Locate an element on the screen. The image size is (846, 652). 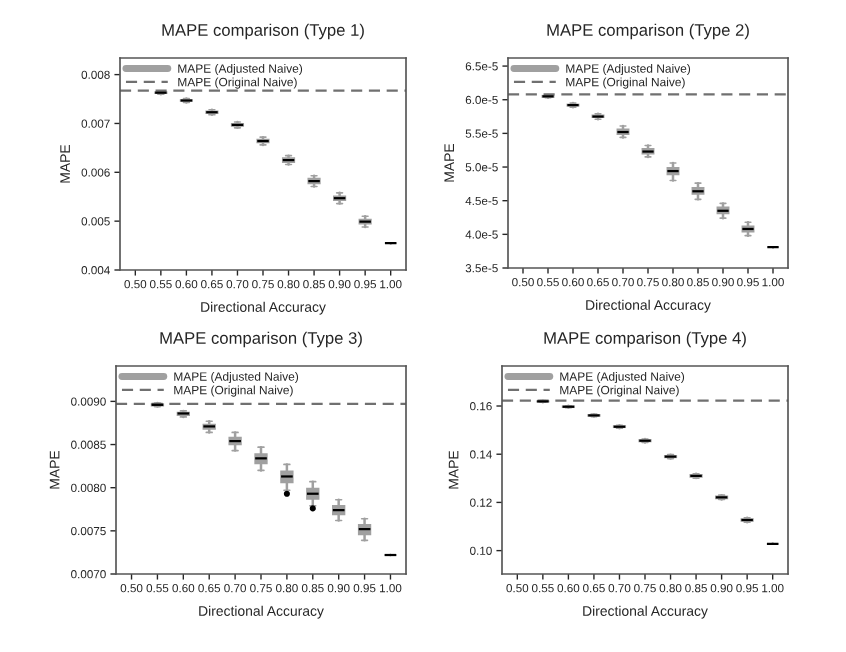
chart-title: MAPE comparison (Type 1) is located at coordinates (263, 31).